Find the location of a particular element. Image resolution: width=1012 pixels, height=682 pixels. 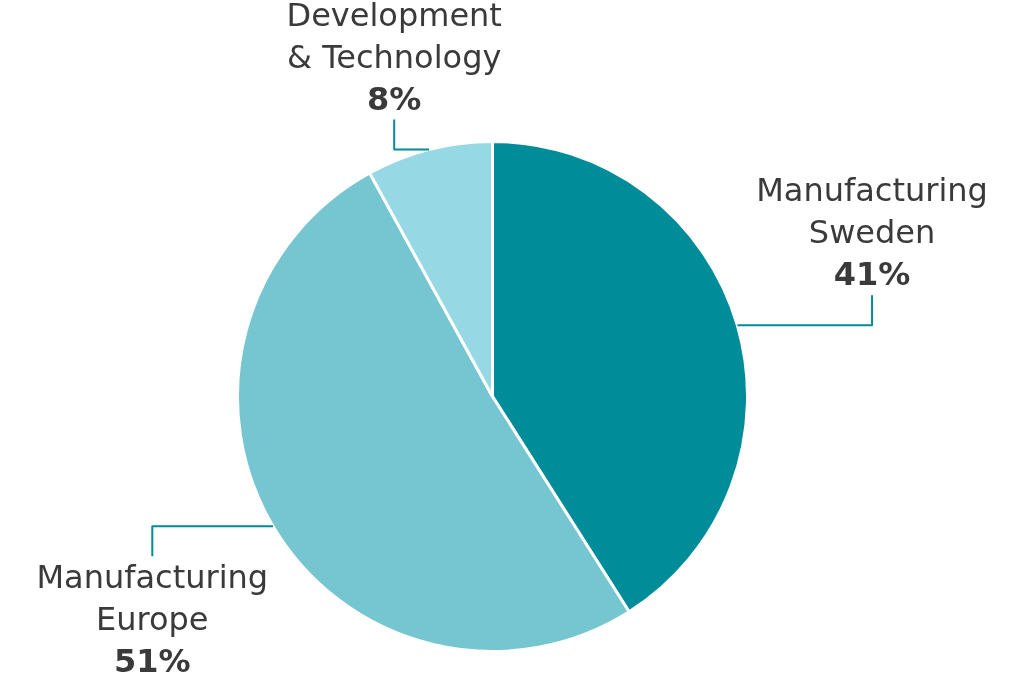

data-label: 8% is located at coordinates (394, 98).